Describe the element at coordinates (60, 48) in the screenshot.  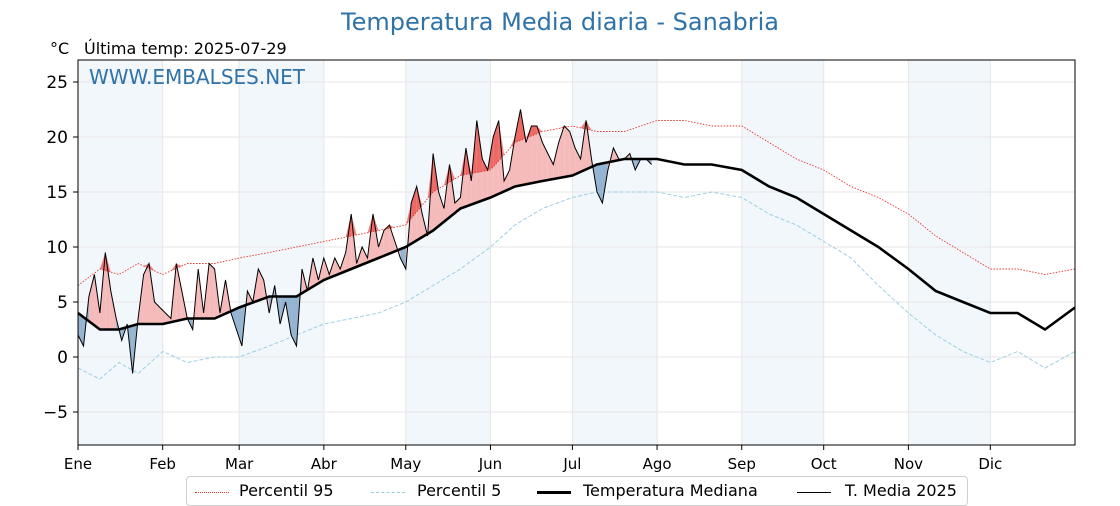
I see `y-unit-label: °C` at that location.